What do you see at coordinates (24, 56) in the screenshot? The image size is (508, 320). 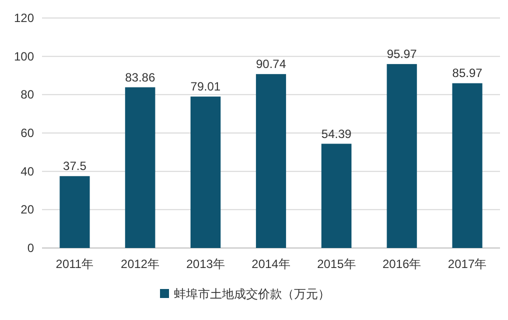 I see `y-tick-label: 100` at bounding box center [24, 56].